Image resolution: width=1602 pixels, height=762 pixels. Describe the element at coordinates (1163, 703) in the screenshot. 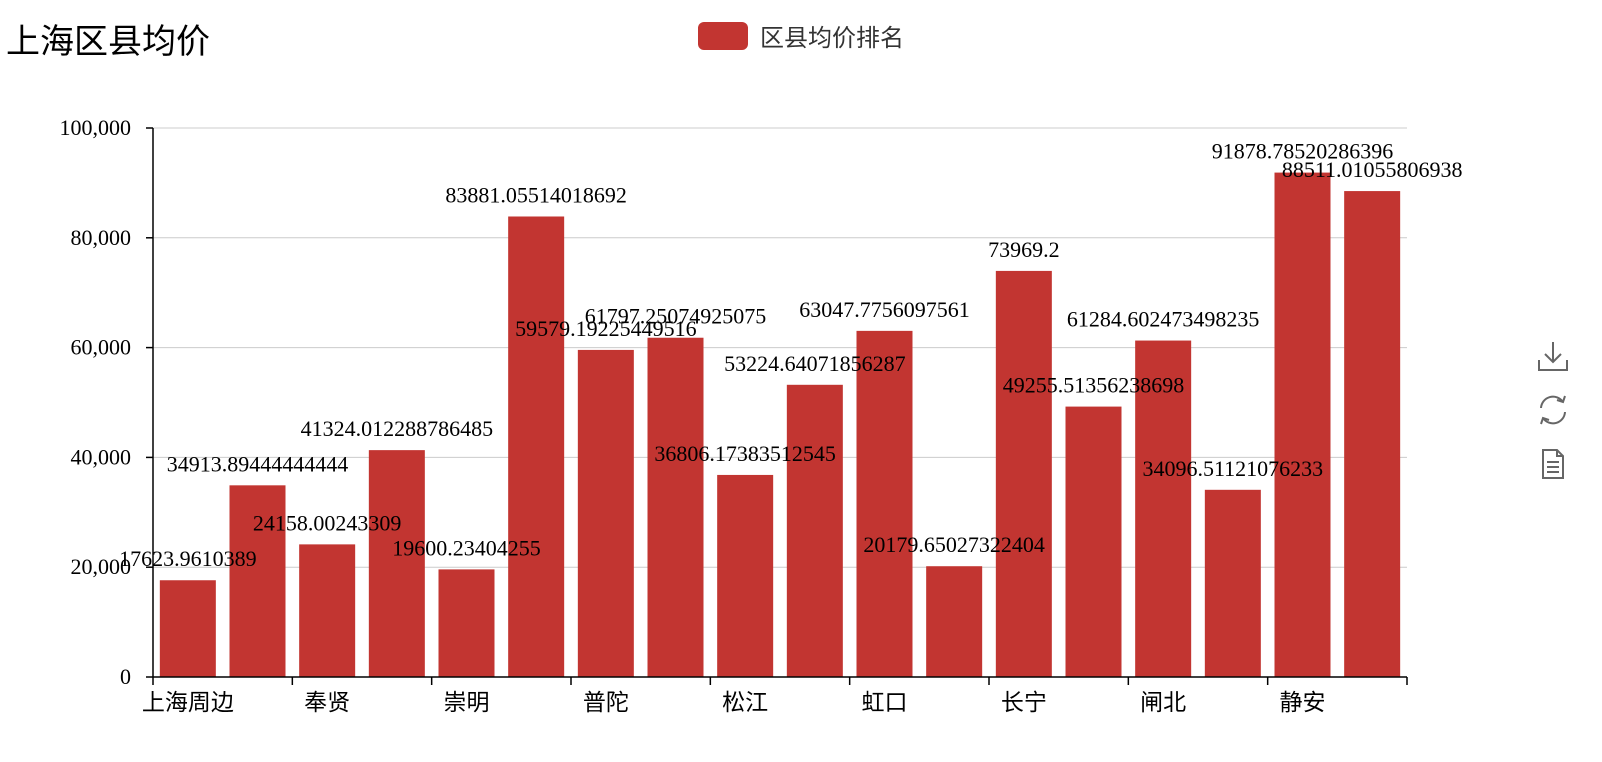

I see `x-tick-label: 闸北` at that location.